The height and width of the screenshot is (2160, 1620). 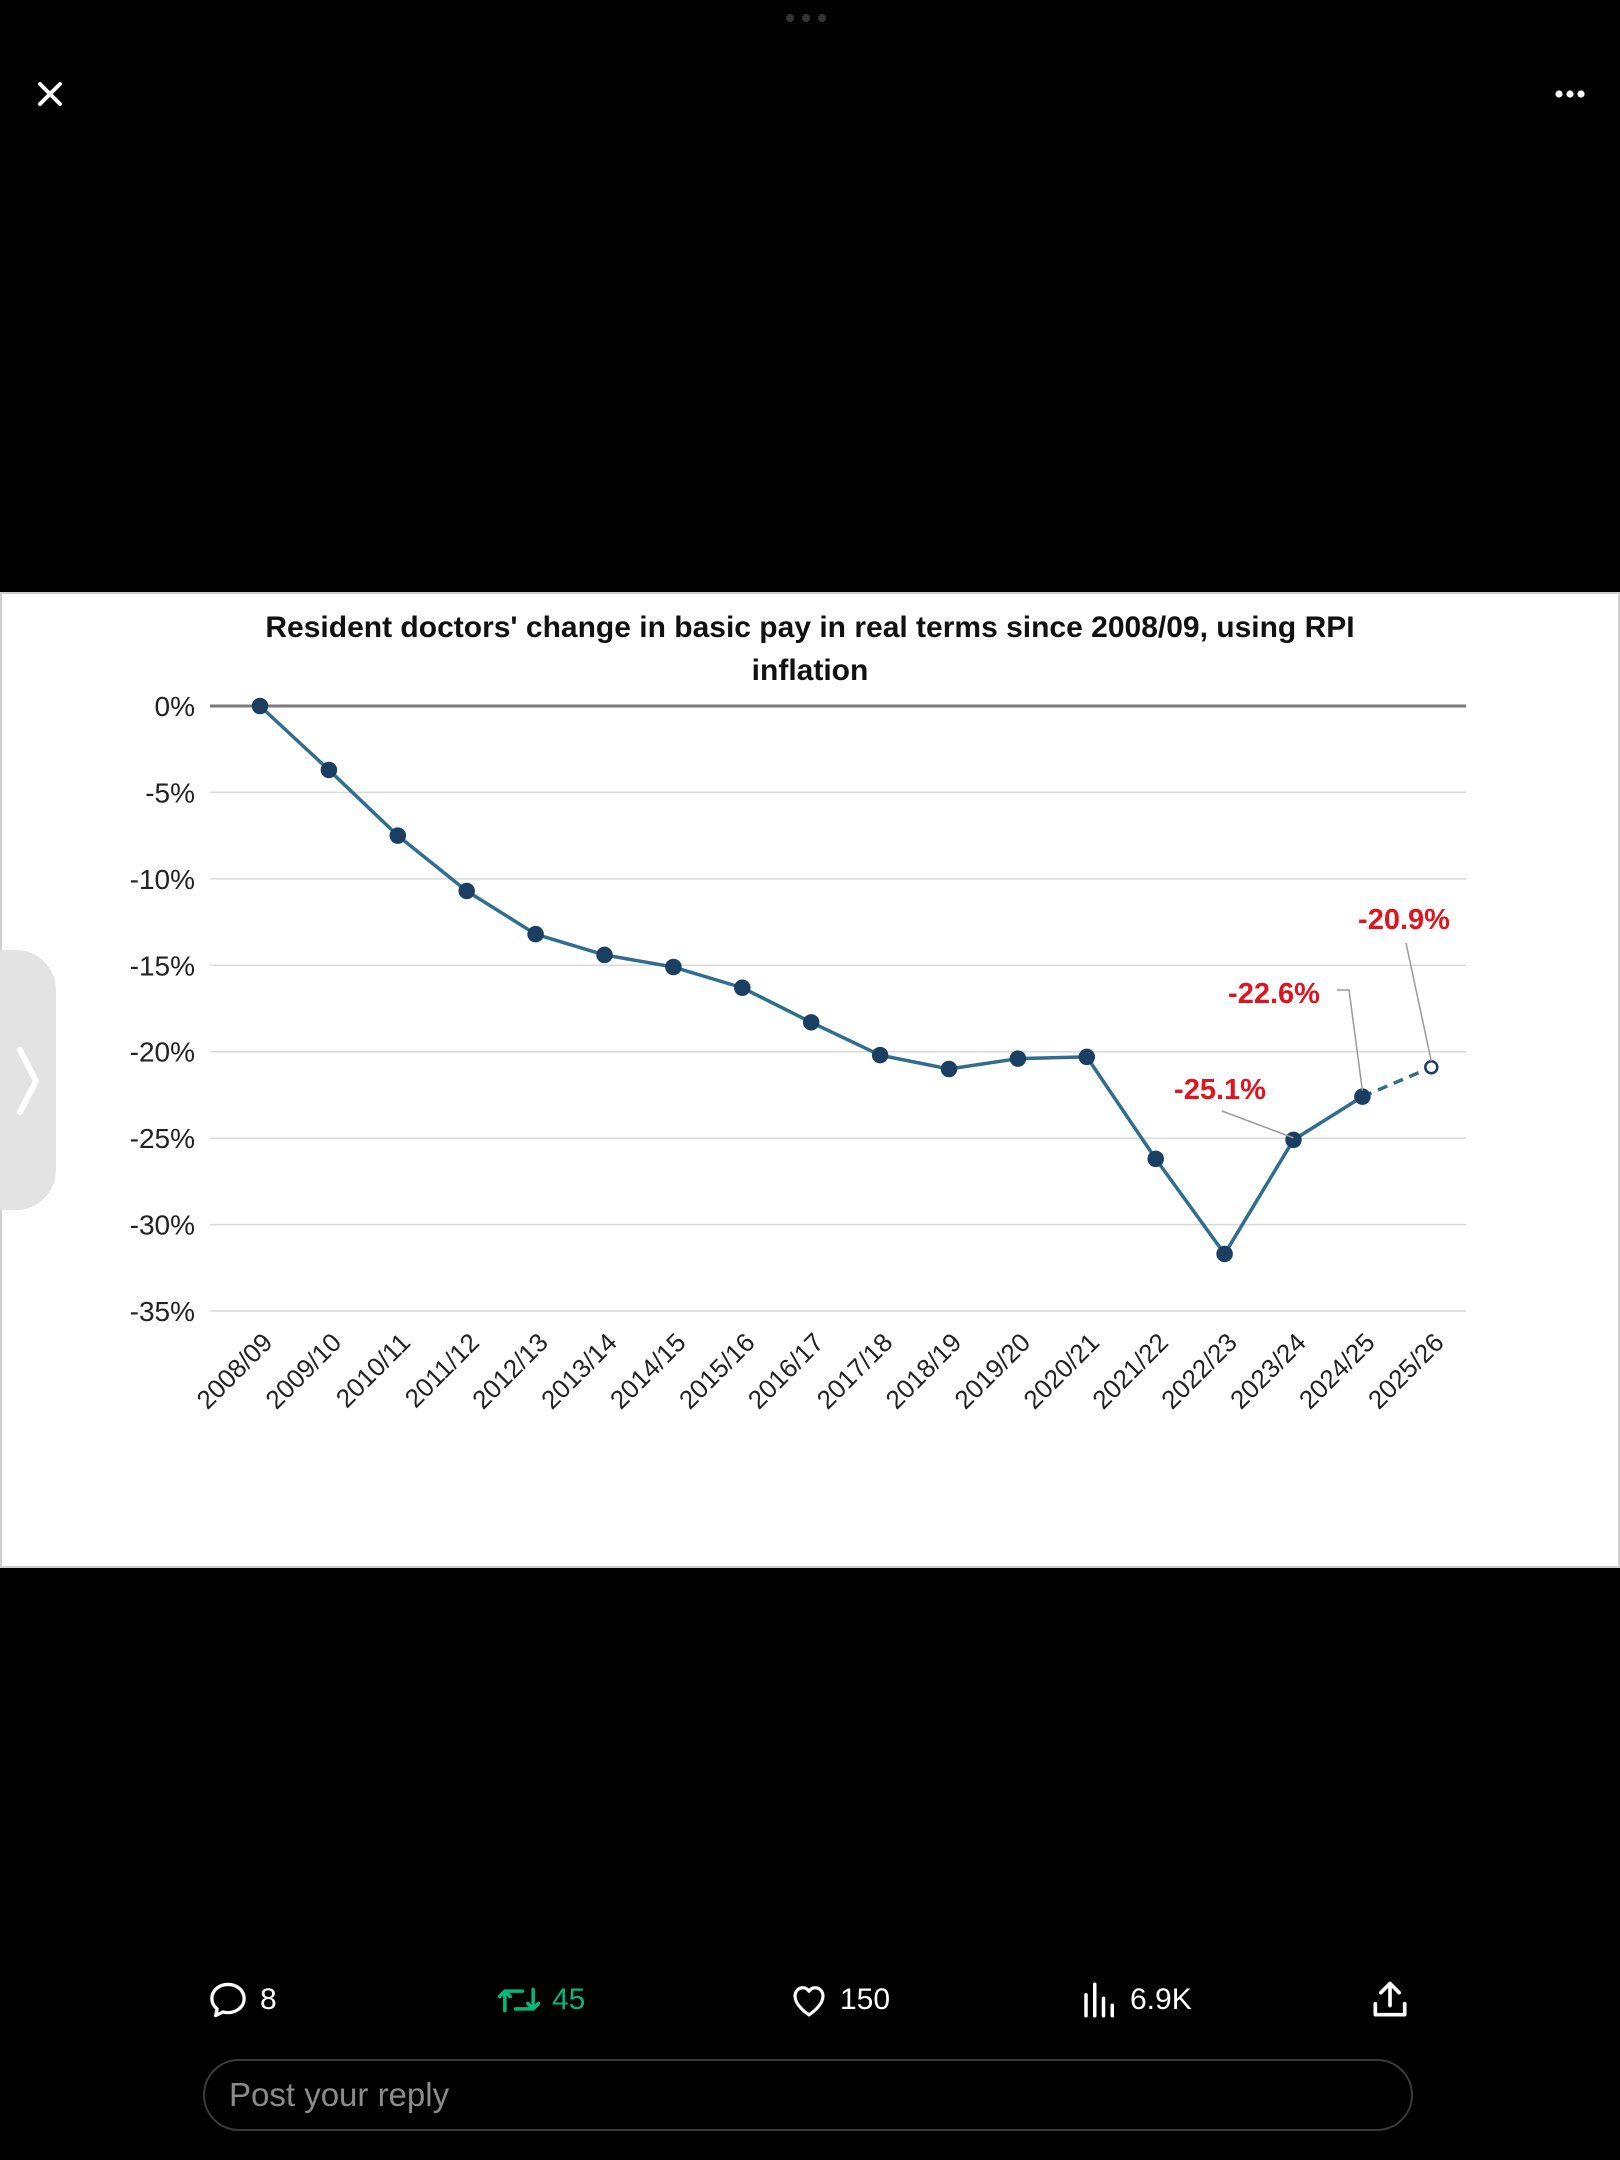 What do you see at coordinates (170, 792) in the screenshot?
I see `y-tick-label: -5%` at bounding box center [170, 792].